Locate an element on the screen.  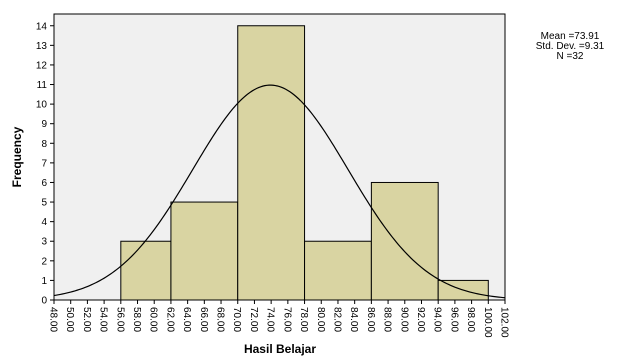
y-tick-label: 0 is located at coordinates (44, 301).